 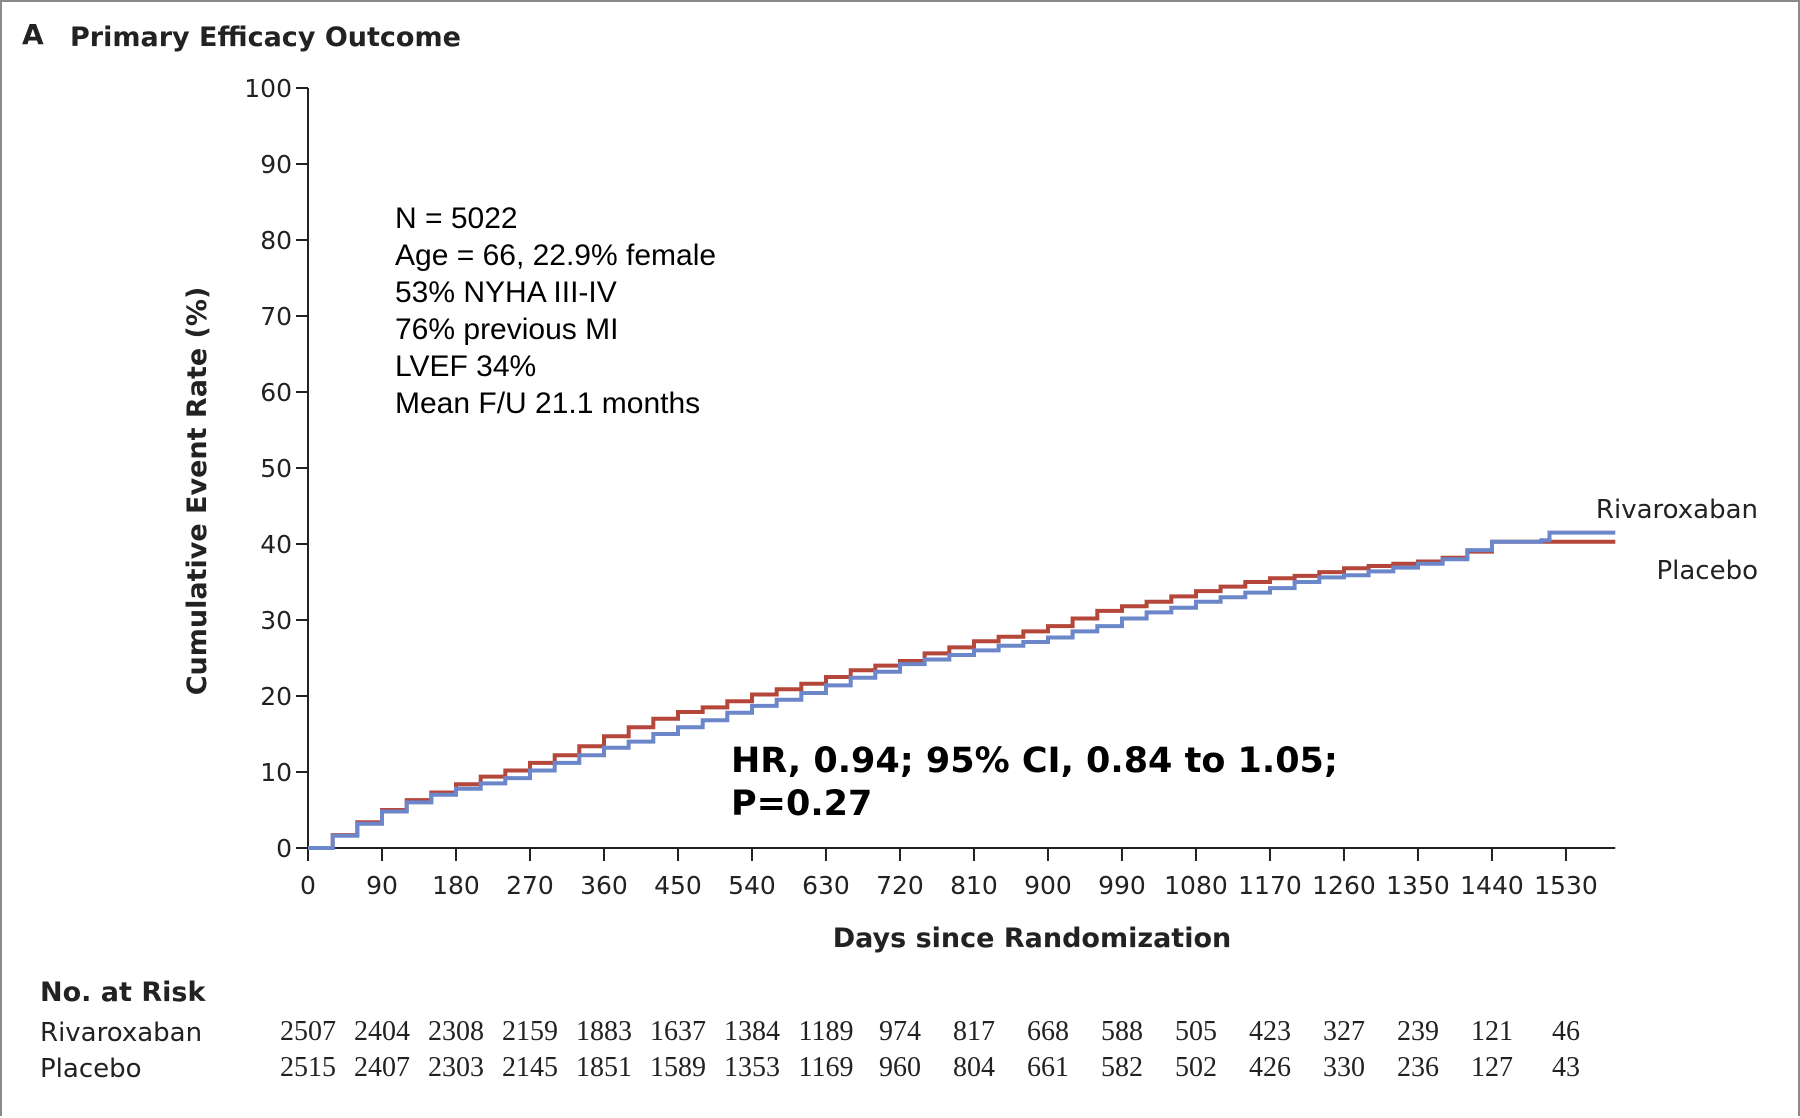 What do you see at coordinates (548, 403) in the screenshot?
I see `summary-line: Mean F/U 21.1 months` at bounding box center [548, 403].